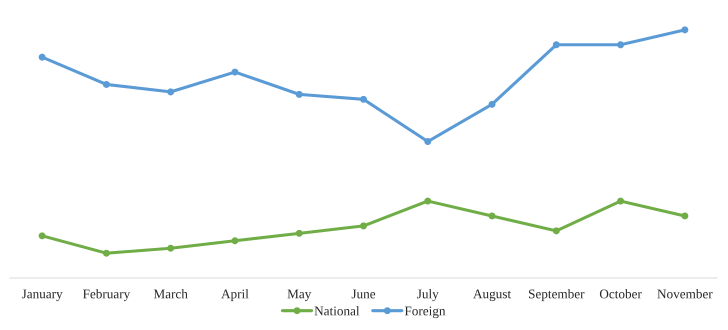 This screenshot has width=728, height=330. What do you see at coordinates (337, 311) in the screenshot?
I see `legend-label: National` at bounding box center [337, 311].